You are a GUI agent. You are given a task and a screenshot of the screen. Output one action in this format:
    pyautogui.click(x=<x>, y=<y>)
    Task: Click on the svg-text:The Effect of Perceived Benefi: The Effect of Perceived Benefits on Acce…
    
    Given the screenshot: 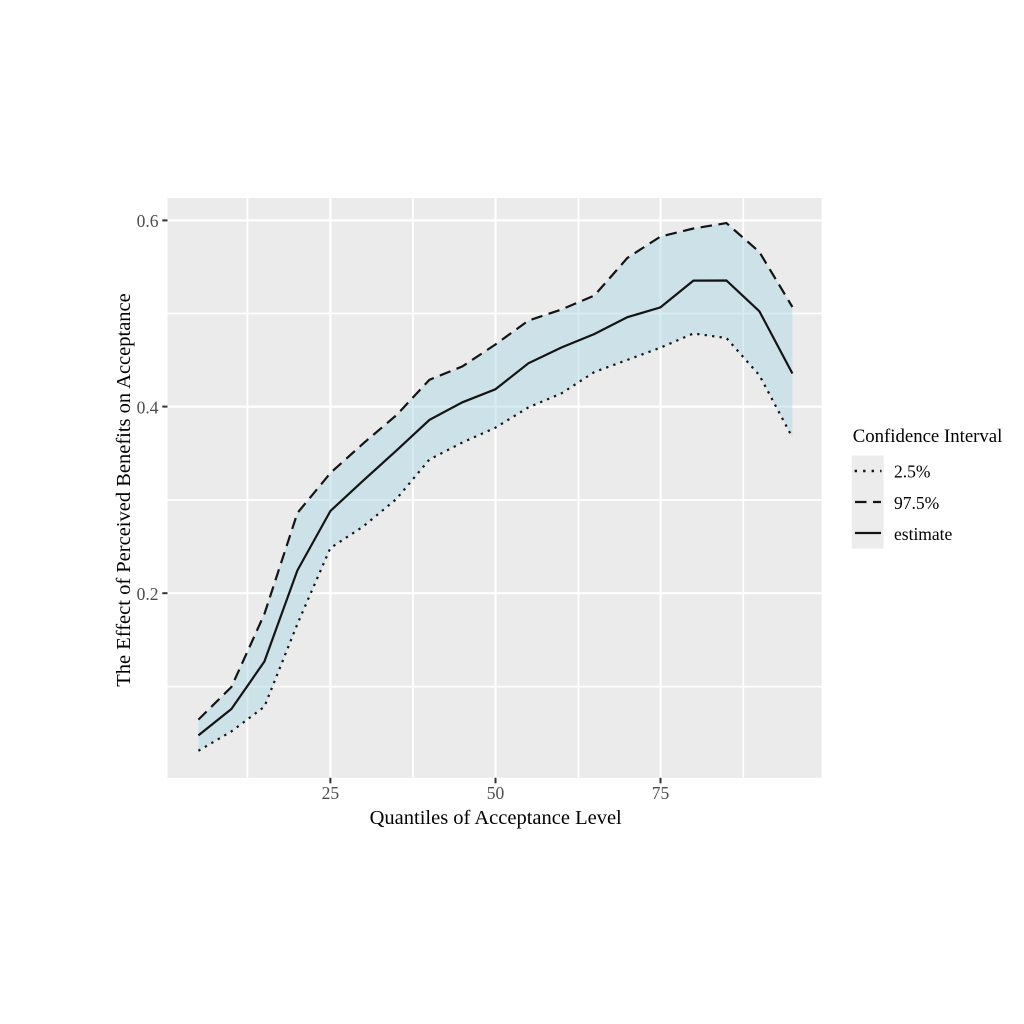 What is the action you would take?
    pyautogui.click(x=124, y=490)
    